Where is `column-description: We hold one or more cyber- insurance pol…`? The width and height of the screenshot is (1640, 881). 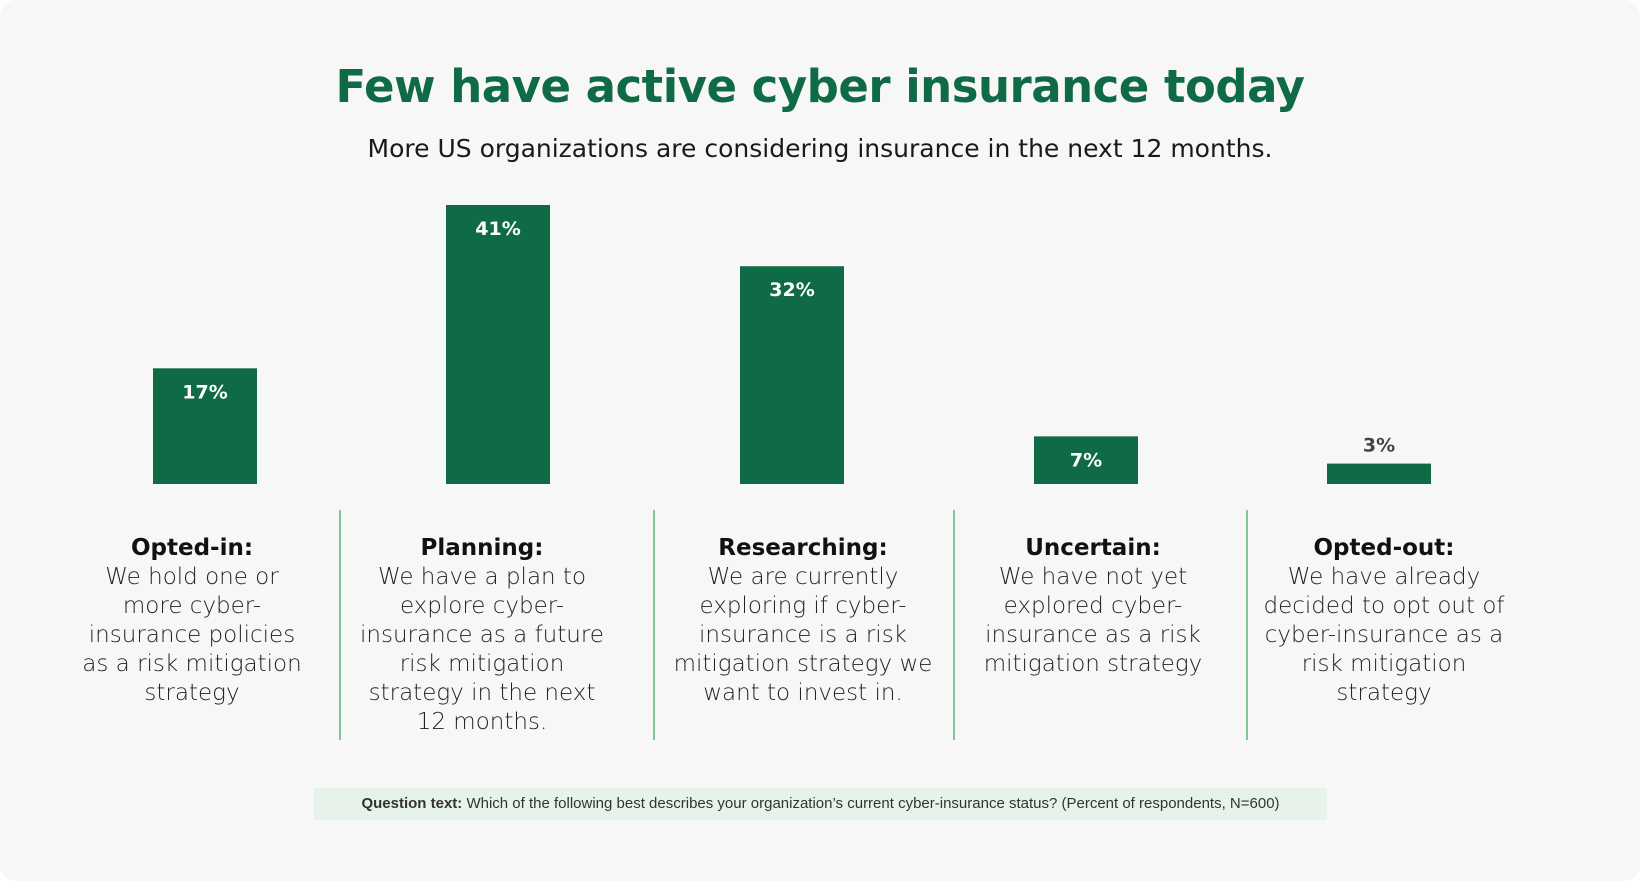 column-description: We hold one or more cyber- insurance pol… is located at coordinates (192, 635).